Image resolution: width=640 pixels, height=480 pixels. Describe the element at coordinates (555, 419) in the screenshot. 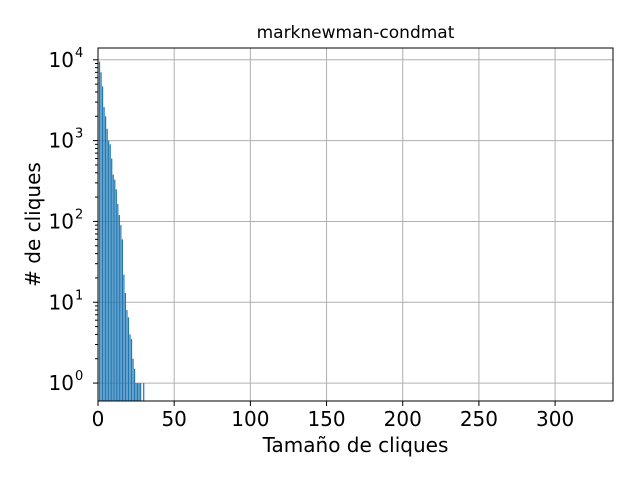

I see `x-tick-label: 300` at that location.